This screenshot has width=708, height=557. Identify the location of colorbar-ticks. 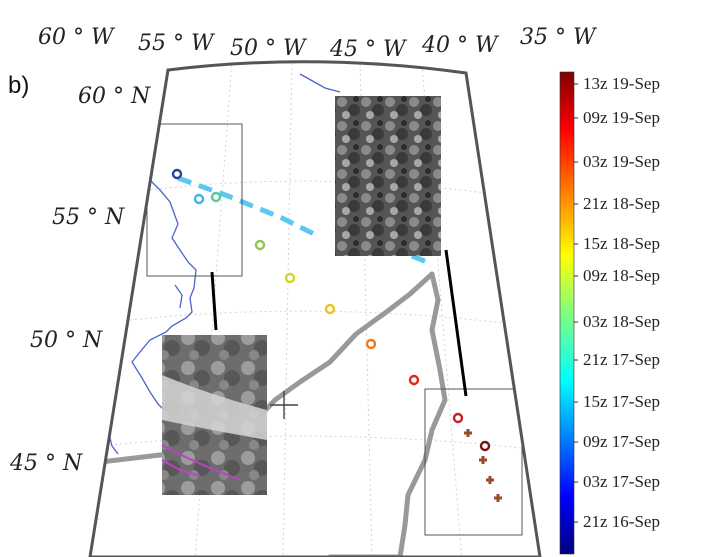
(576, 303).